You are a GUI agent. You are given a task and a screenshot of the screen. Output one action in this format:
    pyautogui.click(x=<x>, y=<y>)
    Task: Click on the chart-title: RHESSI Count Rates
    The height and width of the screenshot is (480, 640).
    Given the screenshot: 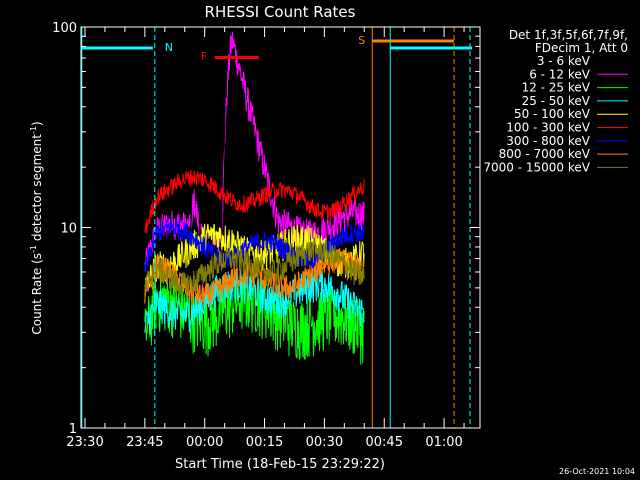 What is the action you would take?
    pyautogui.click(x=280, y=12)
    